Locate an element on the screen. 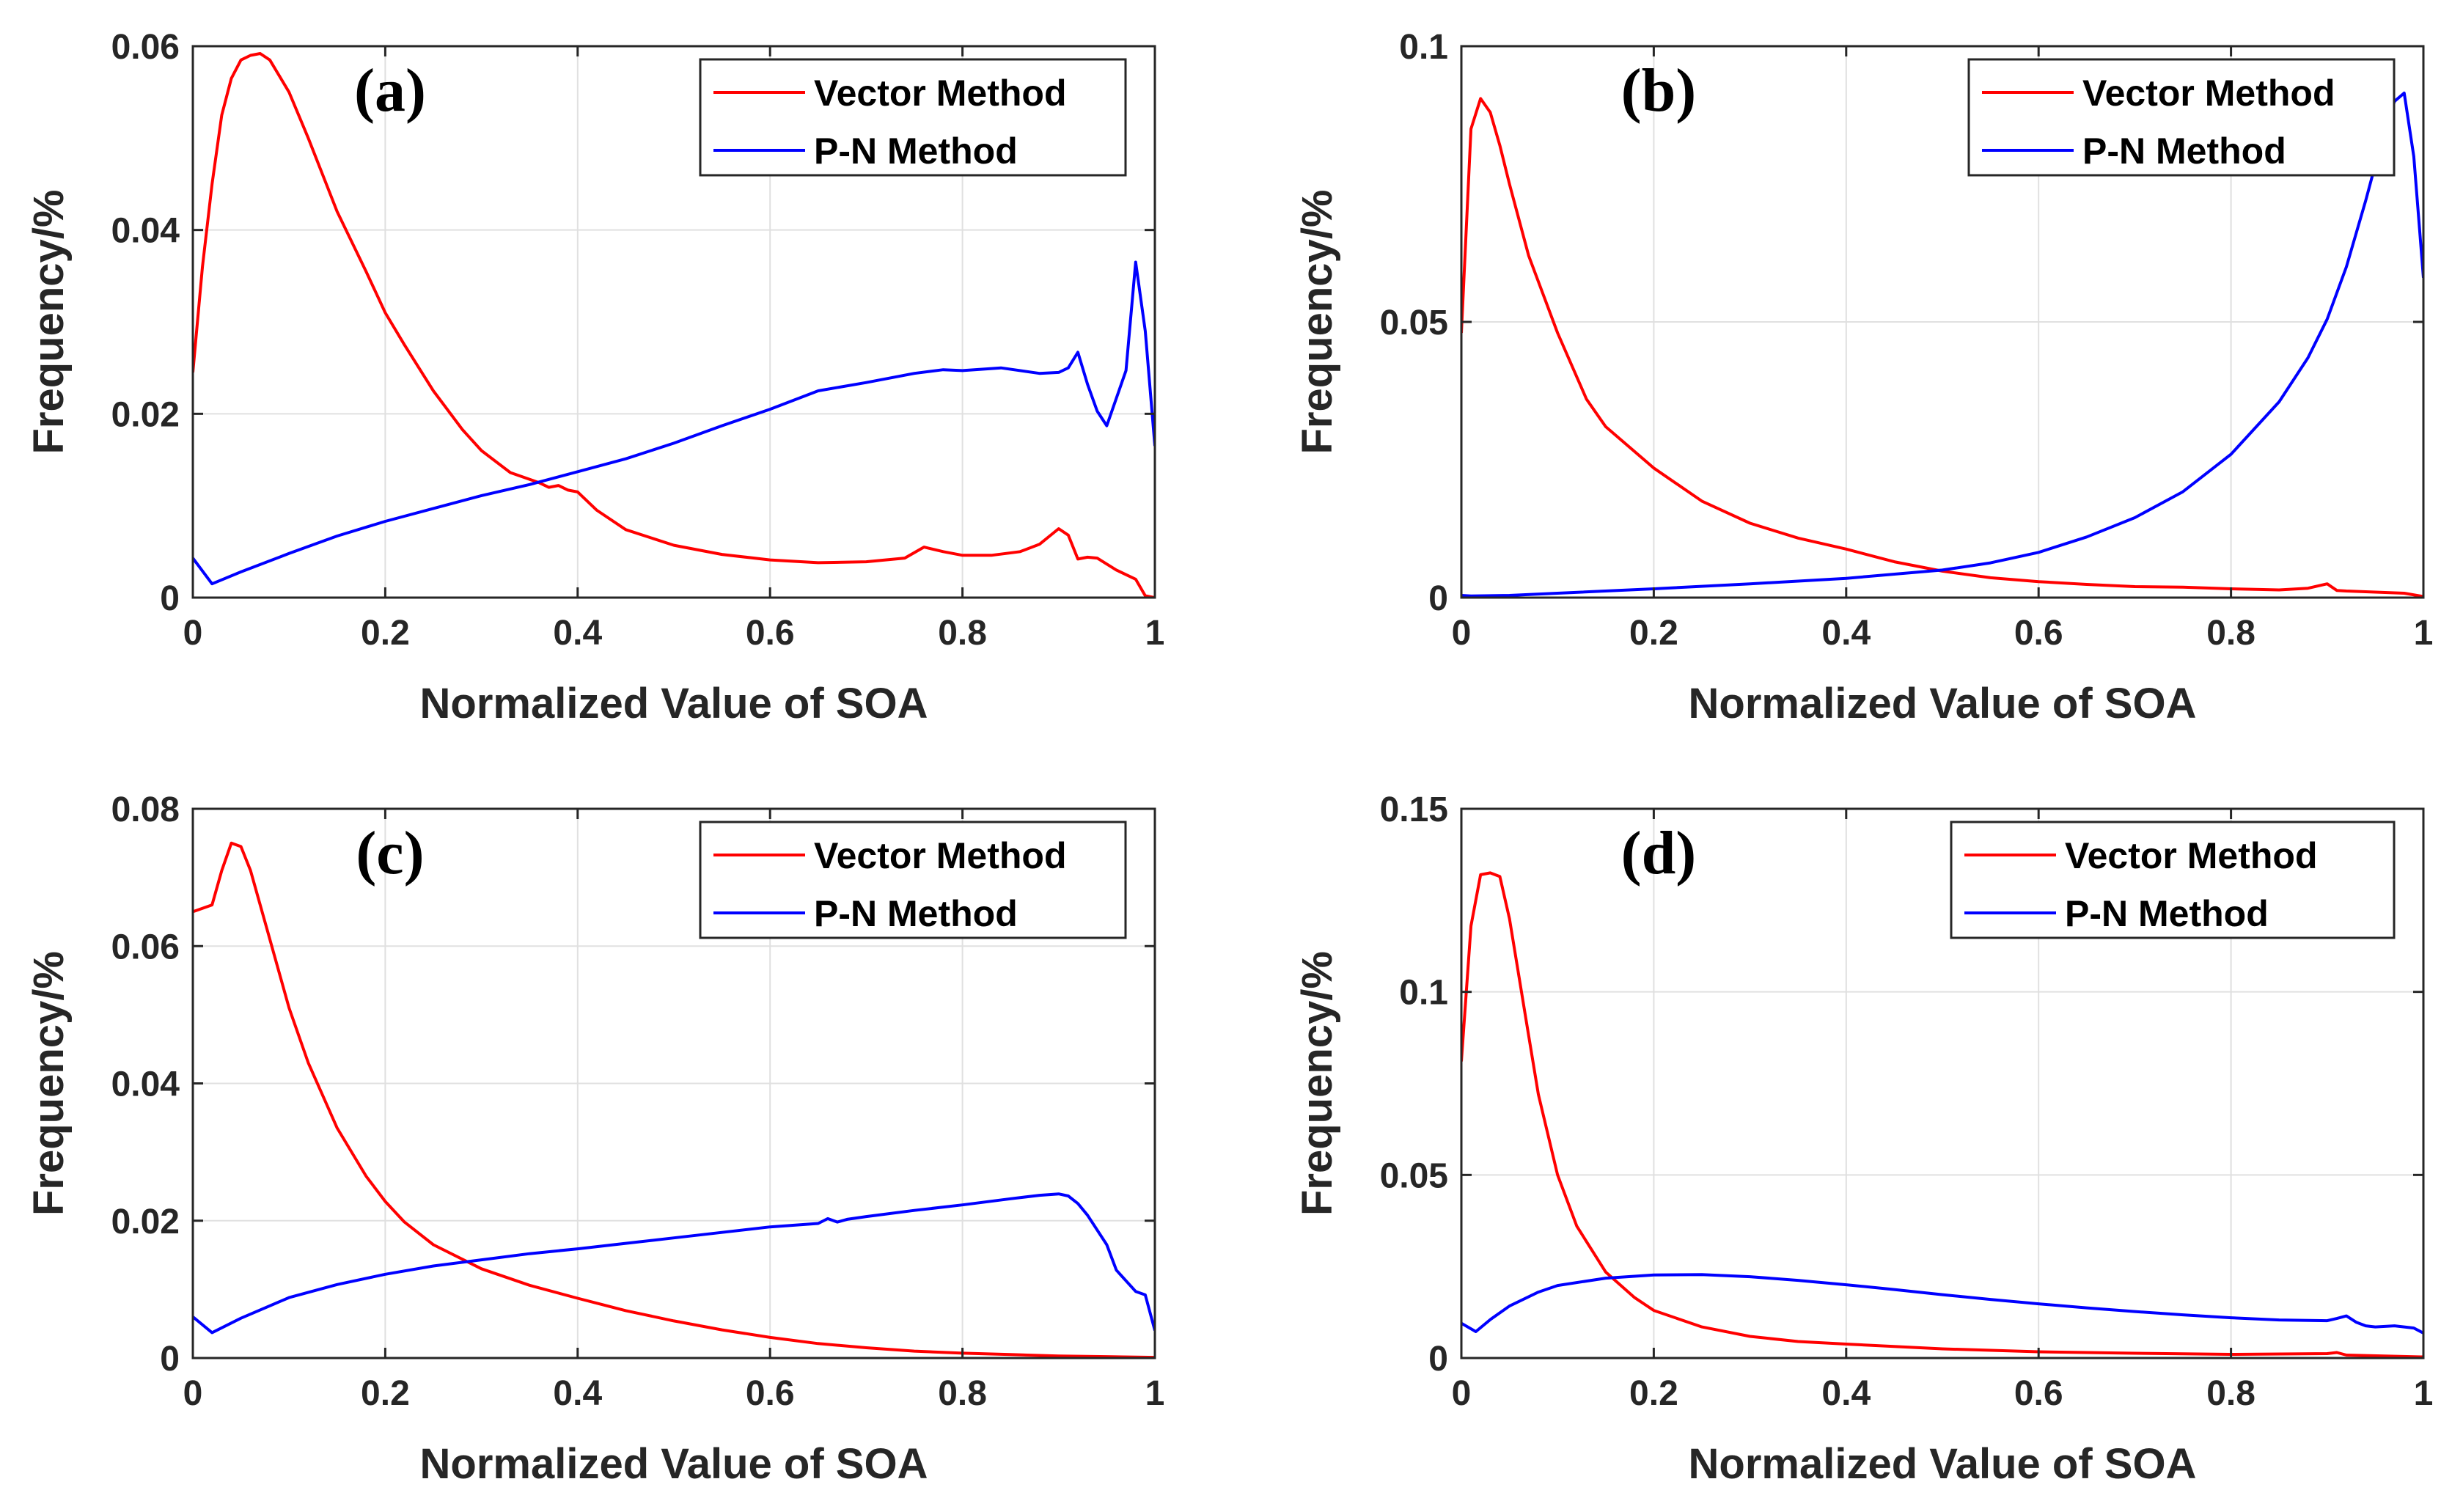 The image size is (2441, 1512). panel-label: (a) is located at coordinates (390, 90).